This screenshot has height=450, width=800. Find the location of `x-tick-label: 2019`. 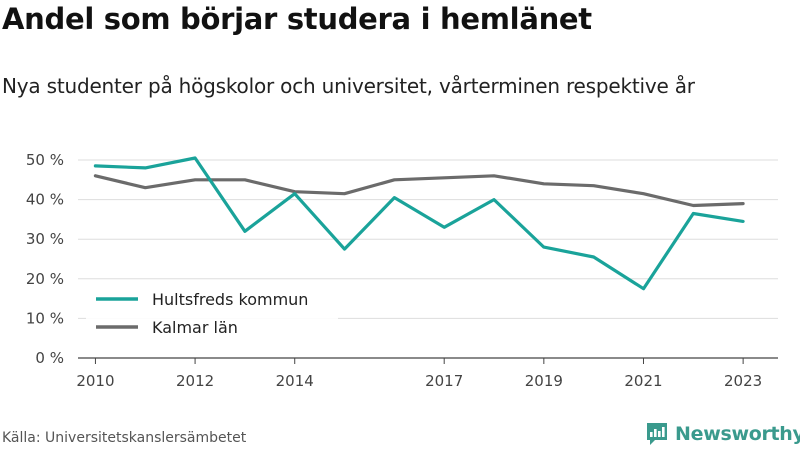

x-tick-label: 2019 is located at coordinates (544, 381).